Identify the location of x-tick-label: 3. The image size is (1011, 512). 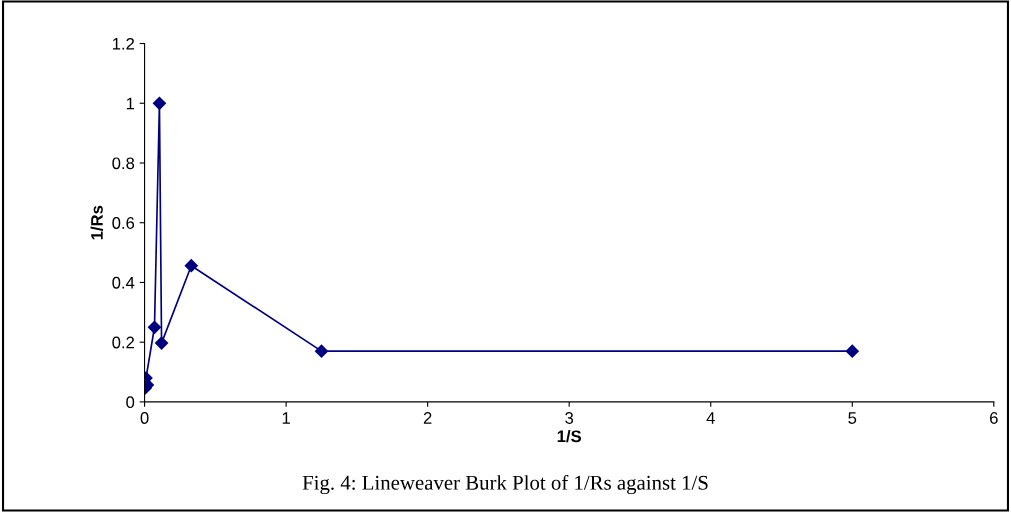
(569, 418).